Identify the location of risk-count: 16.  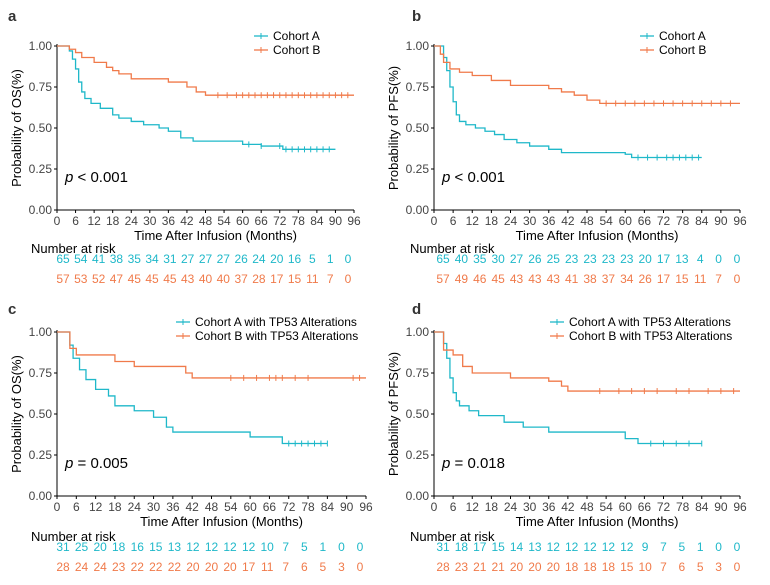
(295, 259).